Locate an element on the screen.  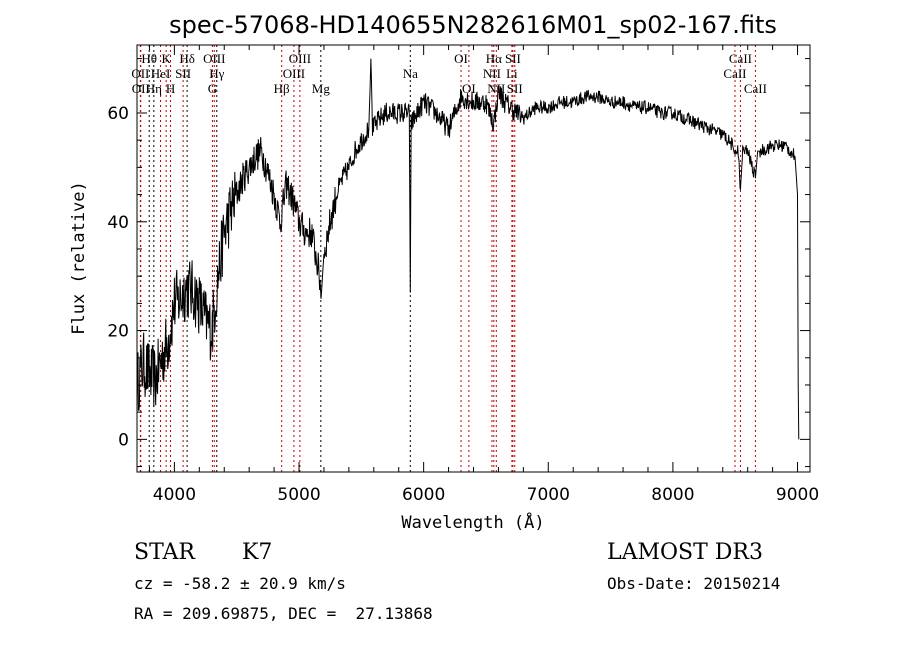
x-tick-label: 9000 is located at coordinates (797, 495).